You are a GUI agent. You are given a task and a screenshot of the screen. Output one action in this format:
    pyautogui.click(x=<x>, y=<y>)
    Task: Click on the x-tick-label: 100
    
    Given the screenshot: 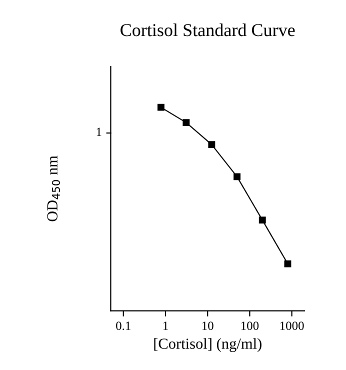 What is the action you would take?
    pyautogui.click(x=250, y=326)
    